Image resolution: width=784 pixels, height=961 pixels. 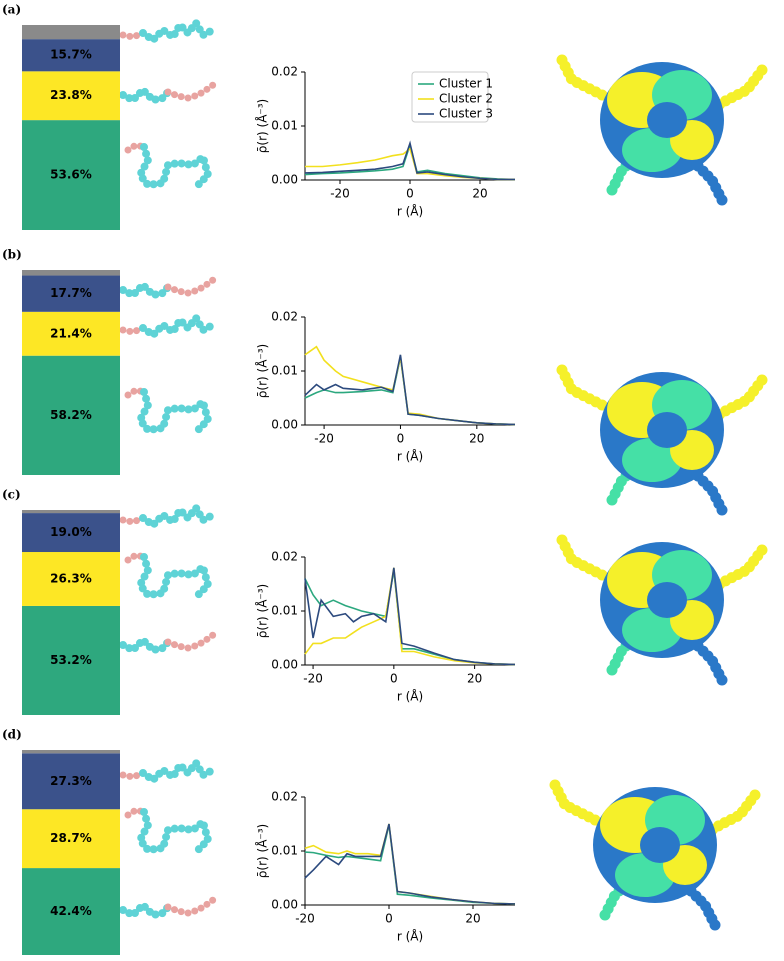 I want to click on decor-row-c, so click(x=442, y=594).